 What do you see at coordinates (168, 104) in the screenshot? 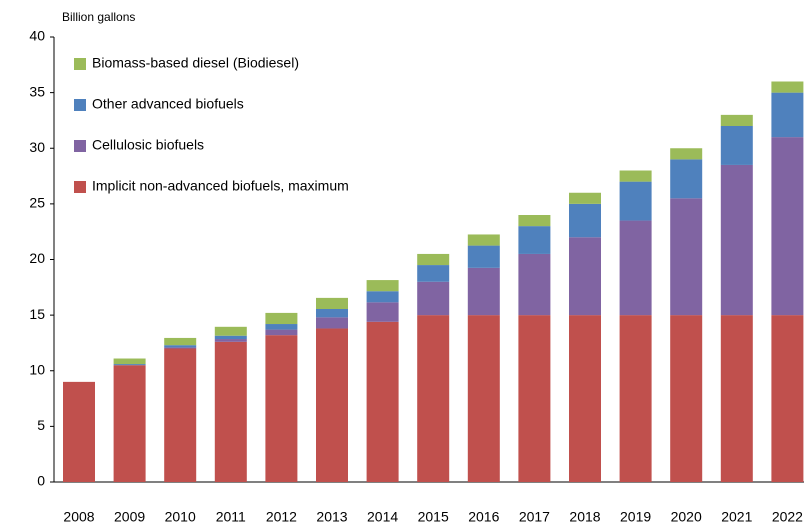
I see `legend-label: Other advanced biofuels` at bounding box center [168, 104].